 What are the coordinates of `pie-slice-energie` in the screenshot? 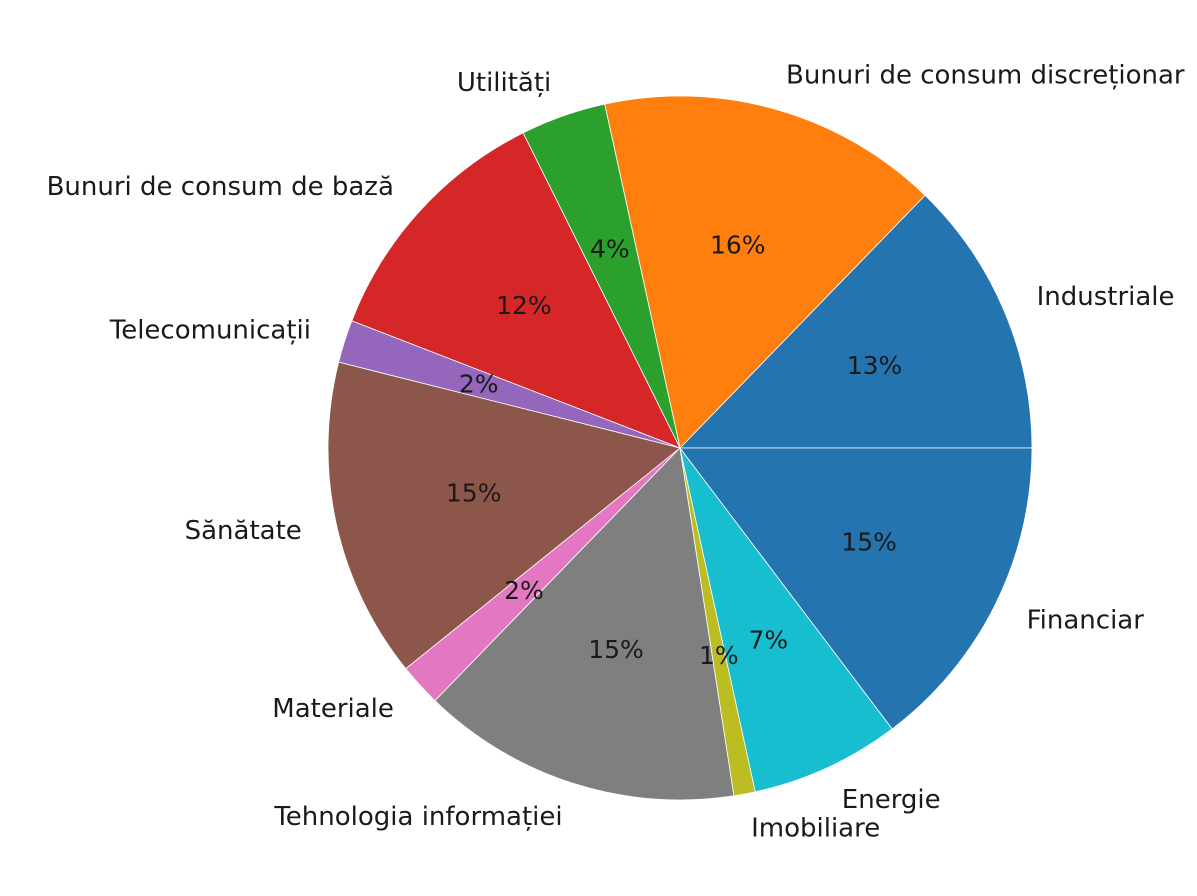 It's located at (786, 620).